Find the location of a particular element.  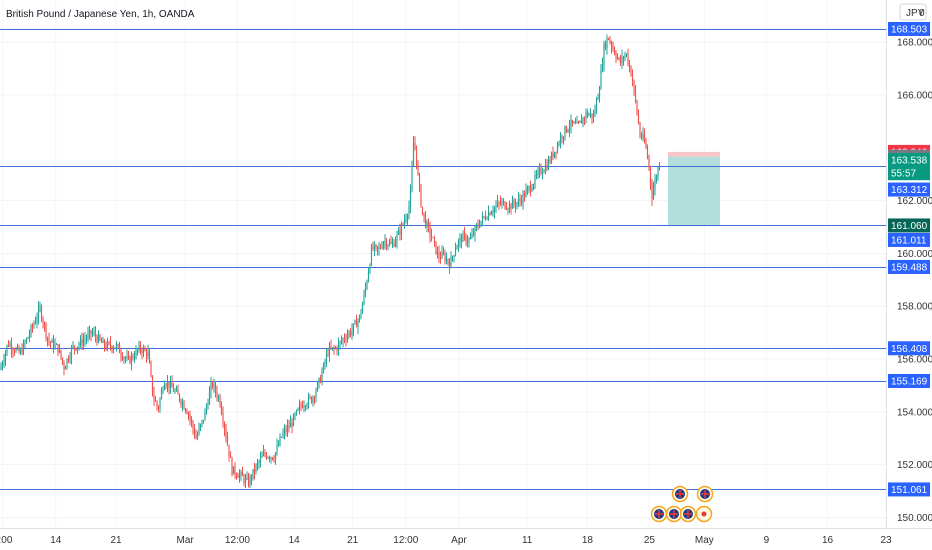

currency-button: JPY is located at coordinates (913, 12).